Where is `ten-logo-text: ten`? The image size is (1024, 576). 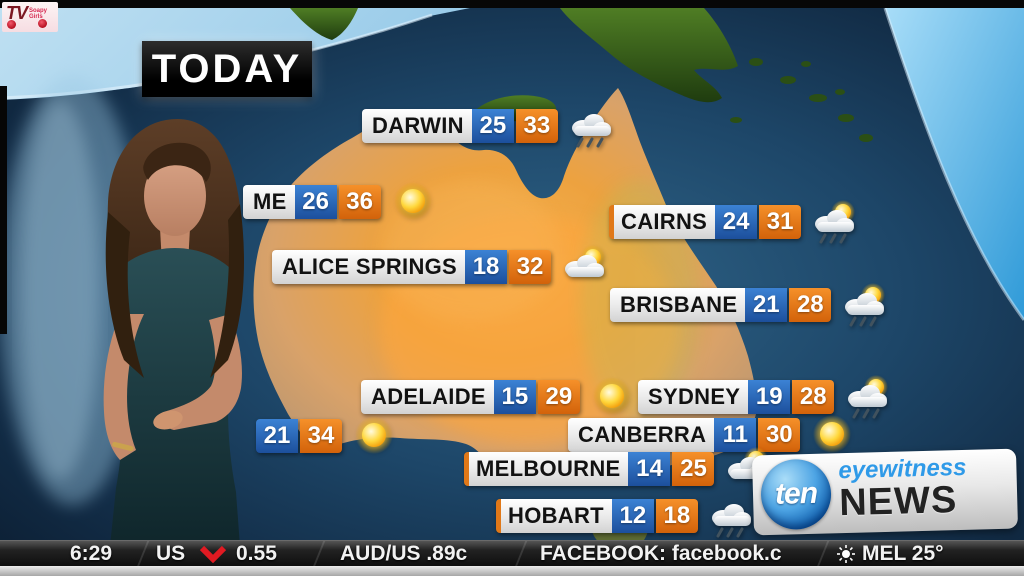 ten-logo-text: ten is located at coordinates (796, 493).